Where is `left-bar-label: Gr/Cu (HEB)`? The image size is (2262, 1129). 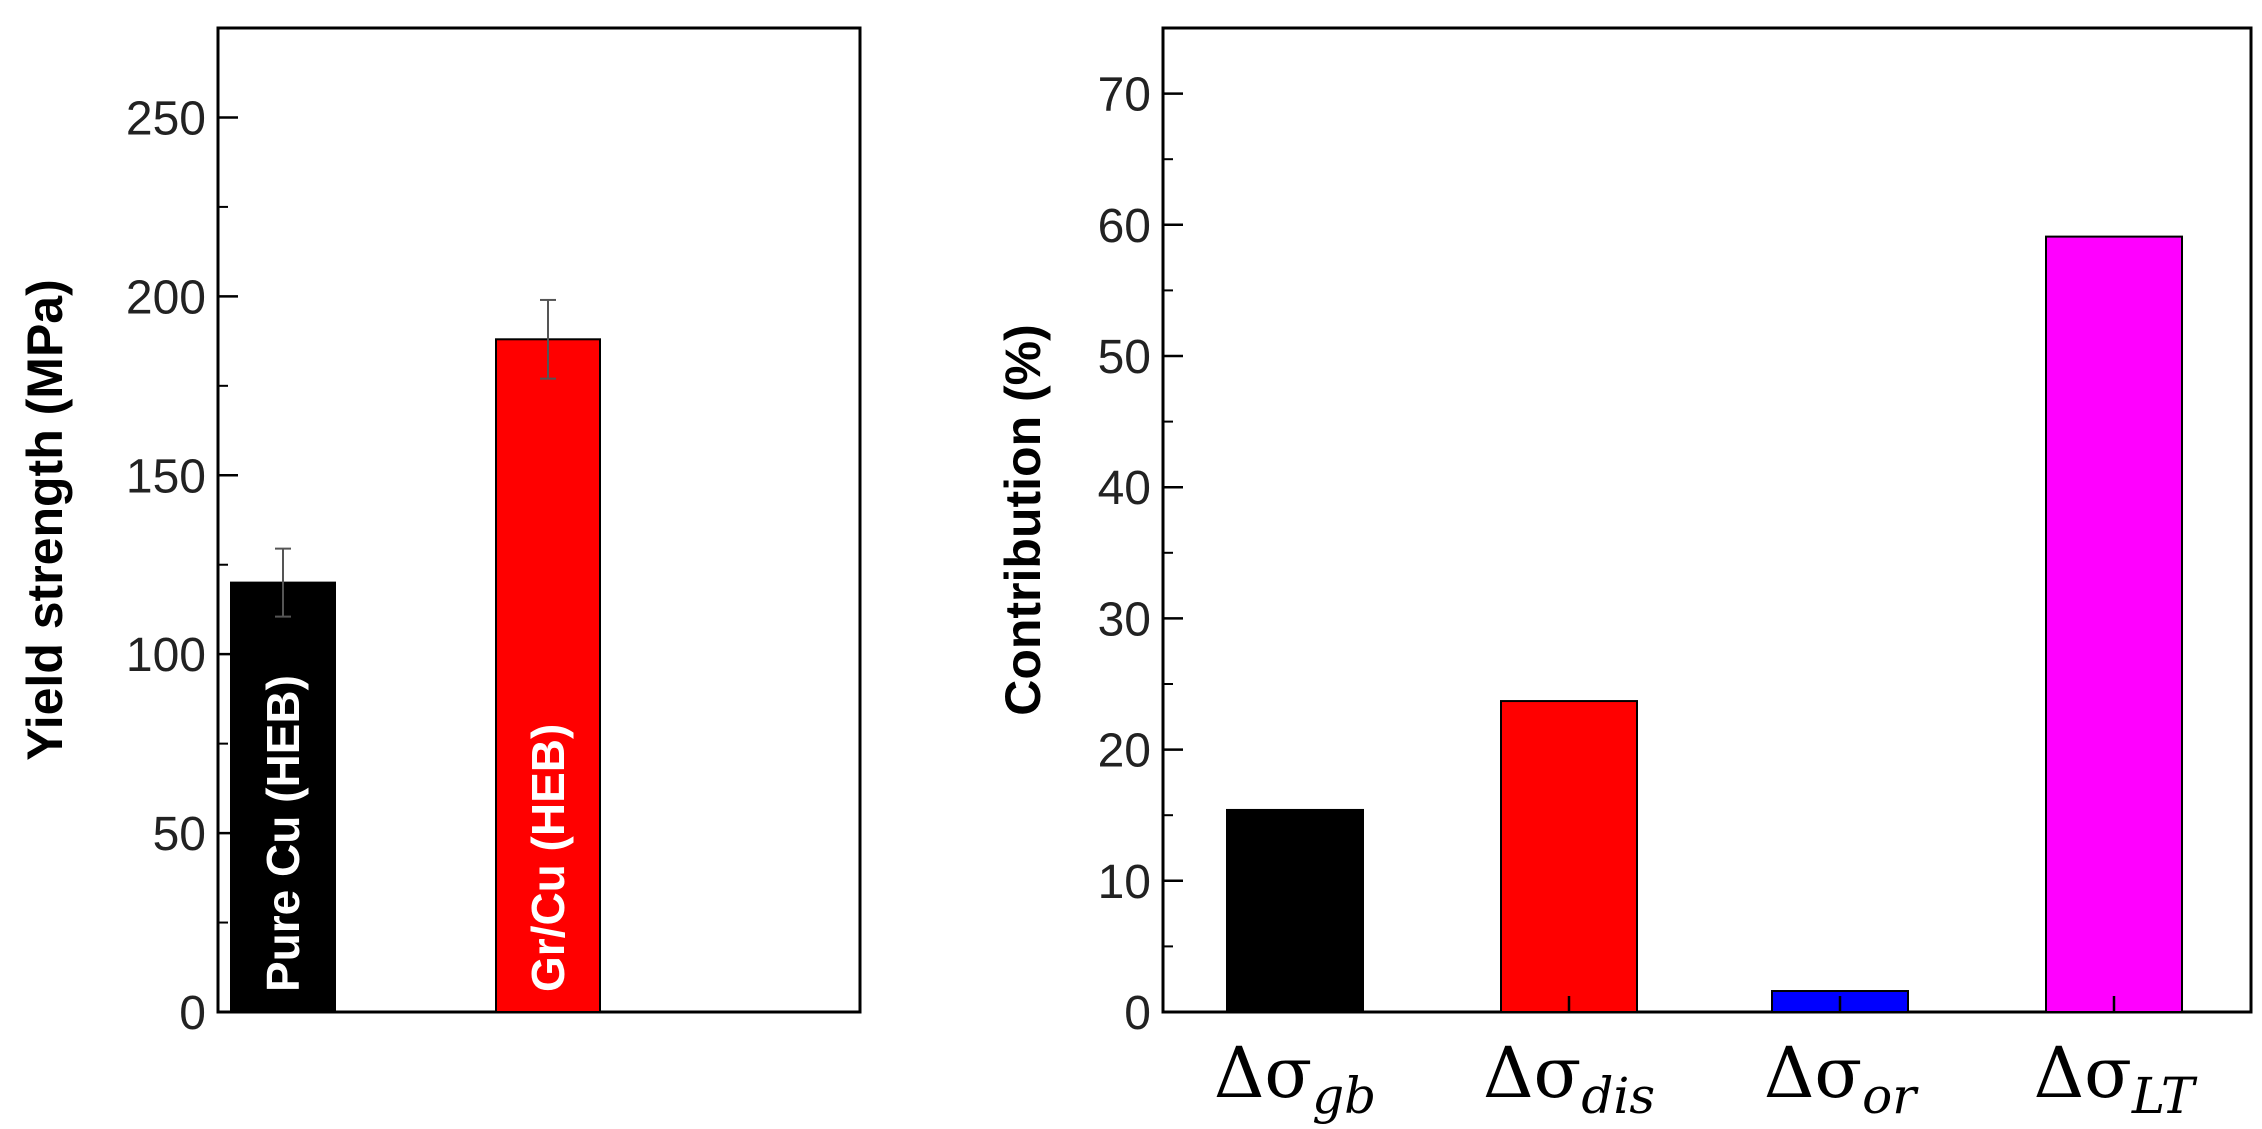
left-bar-label: Gr/Cu (HEB) is located at coordinates (548, 858).